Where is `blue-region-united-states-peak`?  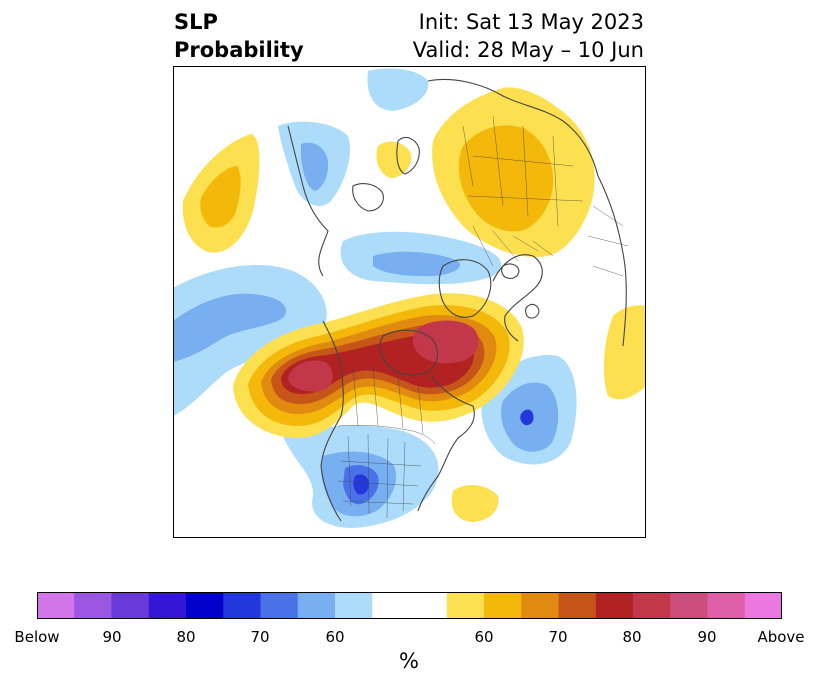 blue-region-united-states-peak is located at coordinates (361, 484).